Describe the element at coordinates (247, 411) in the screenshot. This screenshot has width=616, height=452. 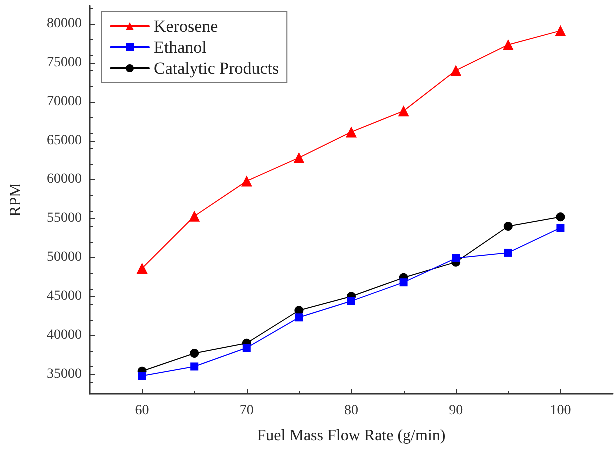
I see `x-tick-label: 70` at that location.